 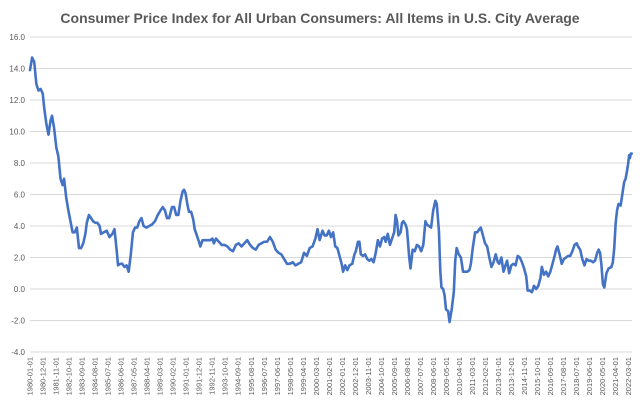 What do you see at coordinates (30, 376) in the screenshot?
I see `x-tick-label: 1980-01-01` at bounding box center [30, 376].